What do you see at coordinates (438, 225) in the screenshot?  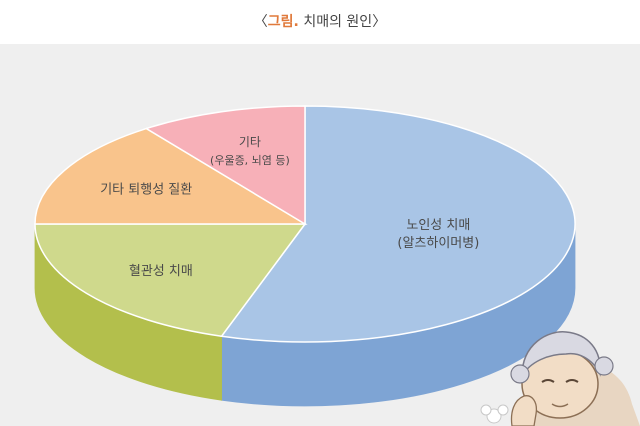 I see `slice-label-0: 노인성 치매` at bounding box center [438, 225].